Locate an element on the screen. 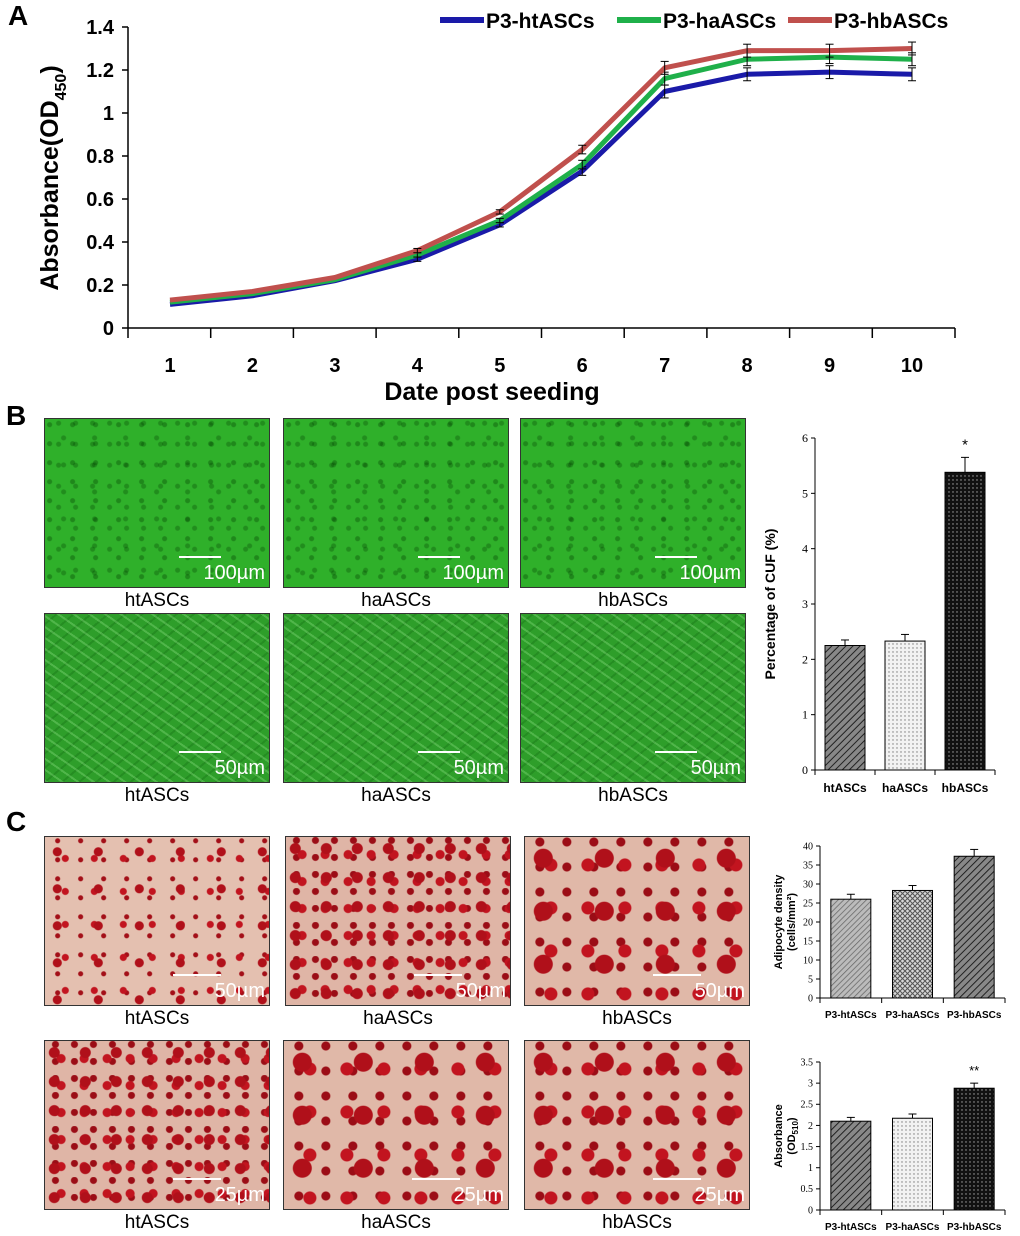 The width and height of the screenshot is (1020, 1236). legend-label-1: P3-haASCs is located at coordinates (719, 21).